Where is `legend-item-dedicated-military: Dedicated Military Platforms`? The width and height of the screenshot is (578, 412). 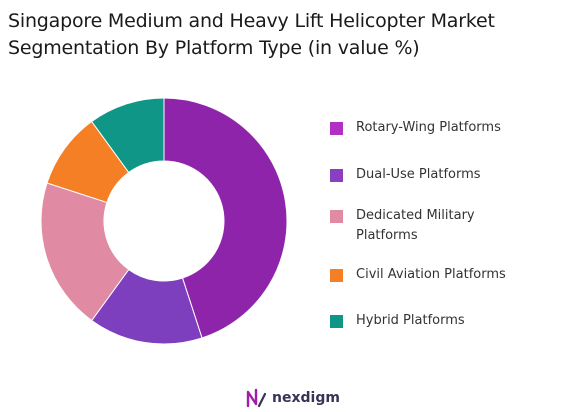
legend-item-dedicated-military: Dedicated Military Platforms is located at coordinates (418, 226).